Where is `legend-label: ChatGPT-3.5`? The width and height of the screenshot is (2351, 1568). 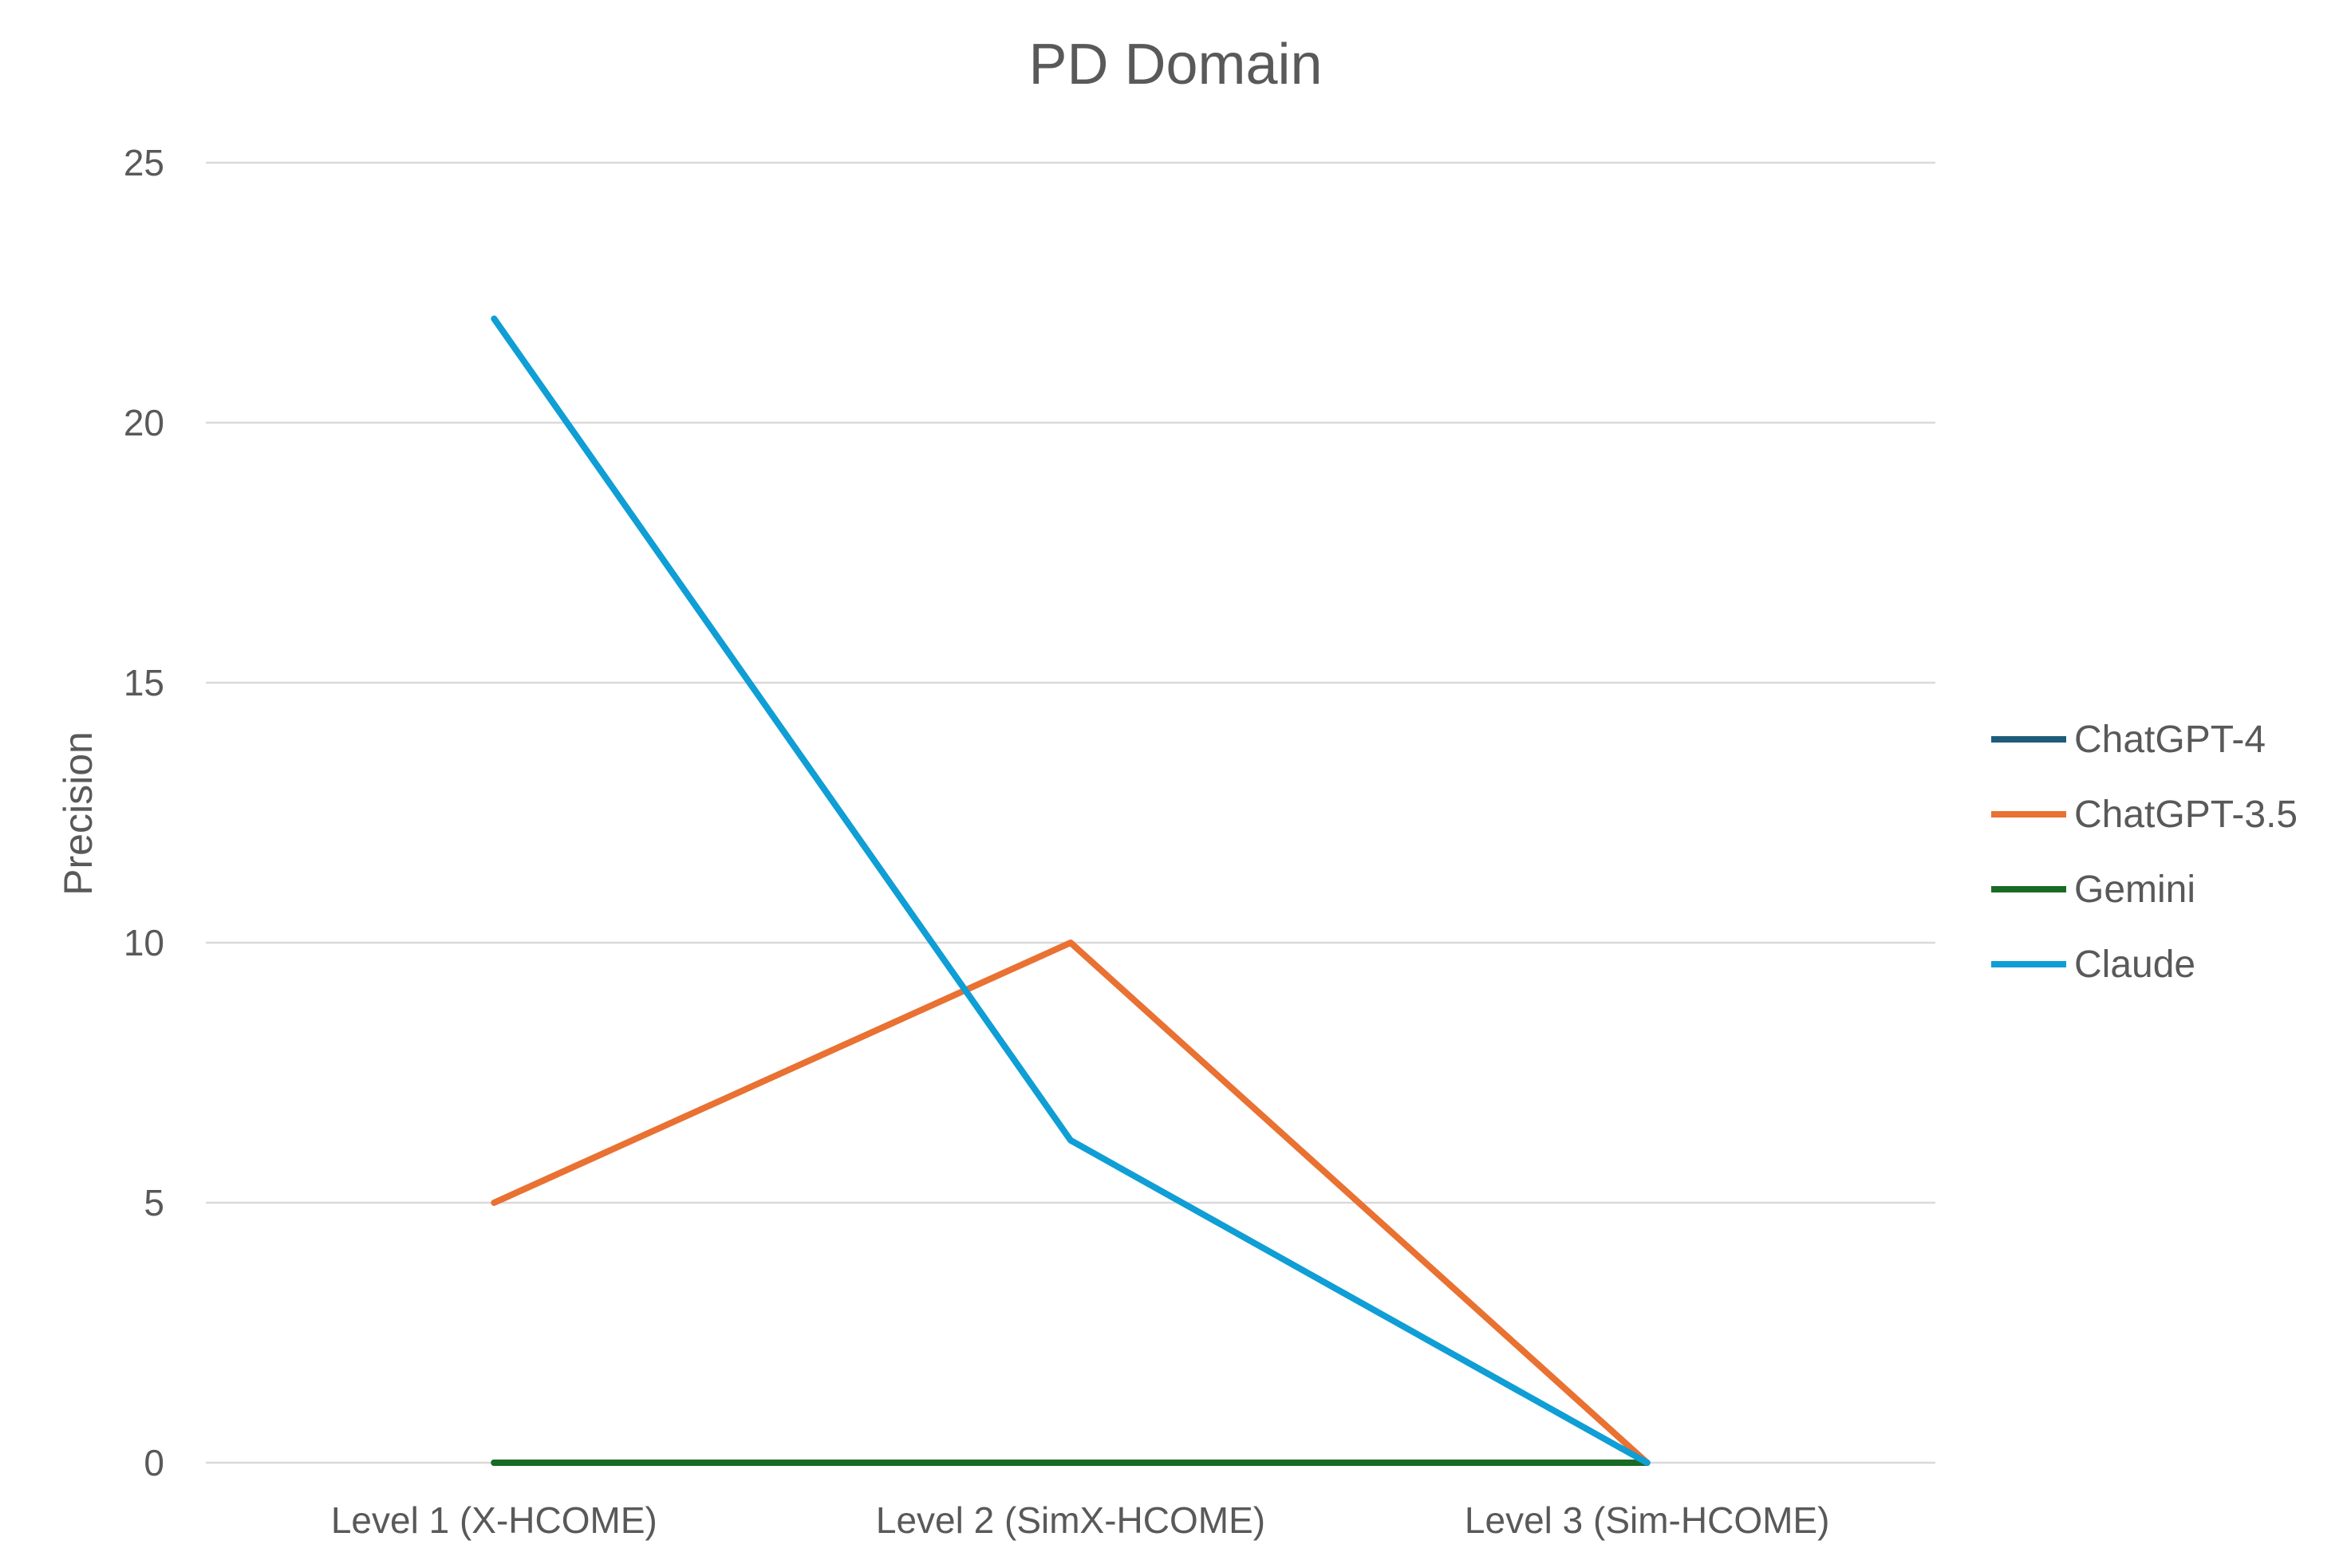
legend-label: ChatGPT-3.5 is located at coordinates (2186, 814).